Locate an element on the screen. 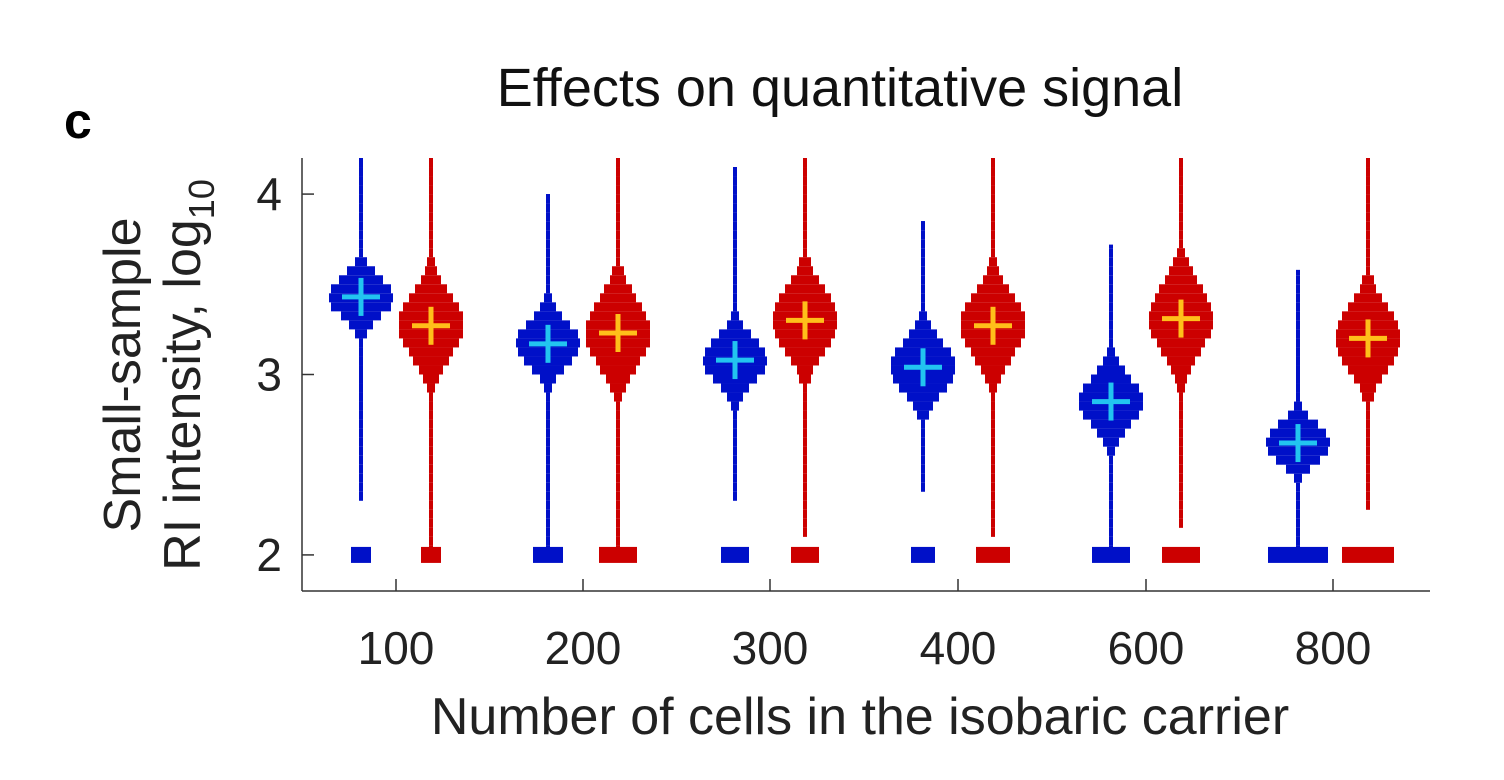 The height and width of the screenshot is (780, 1504). x-axis-label: Number of cells in the isobaric carrier is located at coordinates (860, 717).